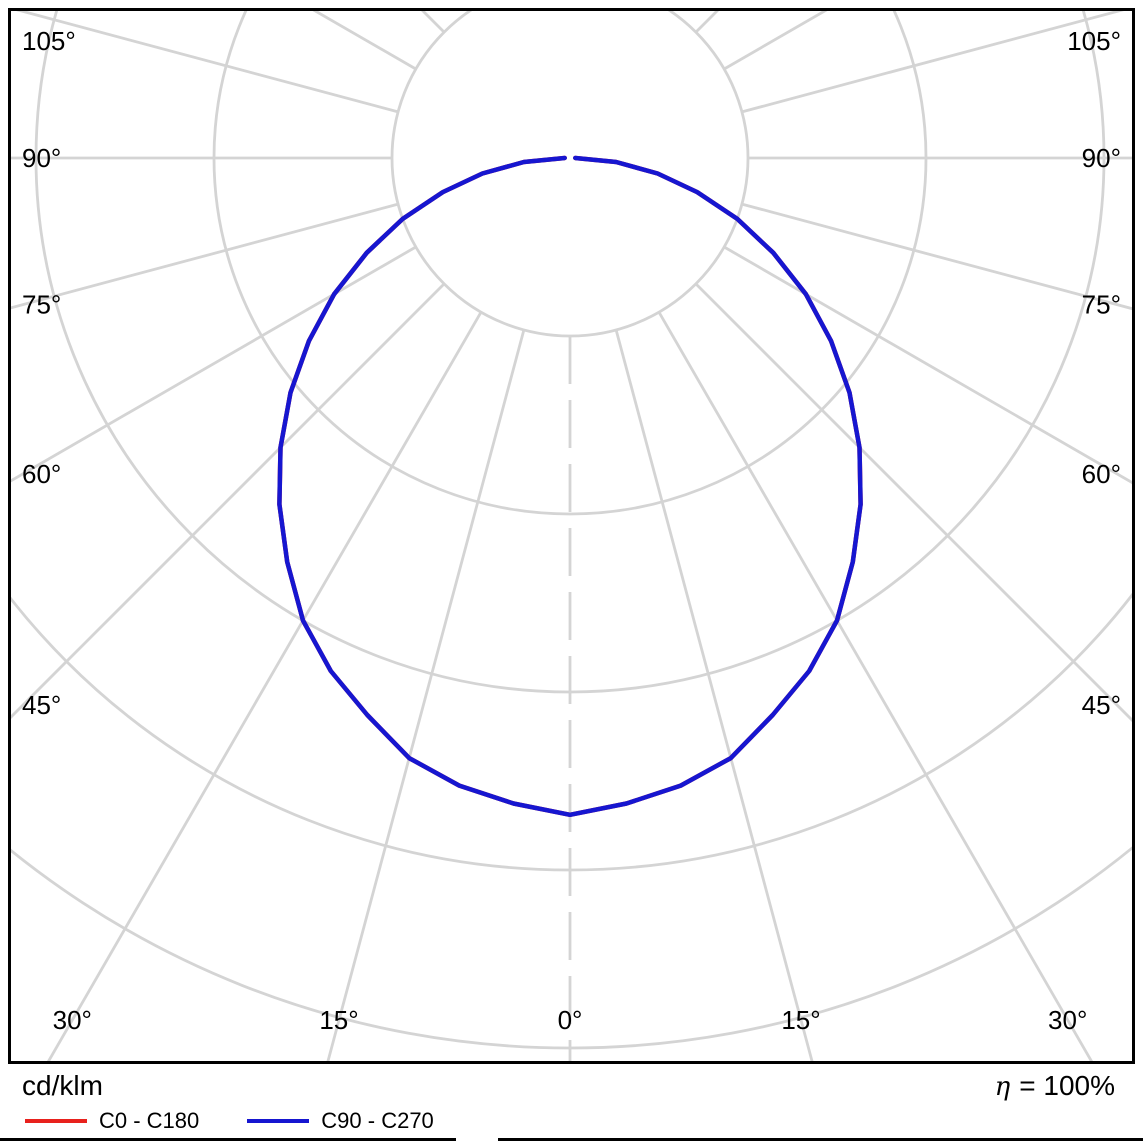 This screenshot has height=1143, width=1143. What do you see at coordinates (820, 1139) in the screenshot?
I see `bottom-divider-right` at bounding box center [820, 1139].